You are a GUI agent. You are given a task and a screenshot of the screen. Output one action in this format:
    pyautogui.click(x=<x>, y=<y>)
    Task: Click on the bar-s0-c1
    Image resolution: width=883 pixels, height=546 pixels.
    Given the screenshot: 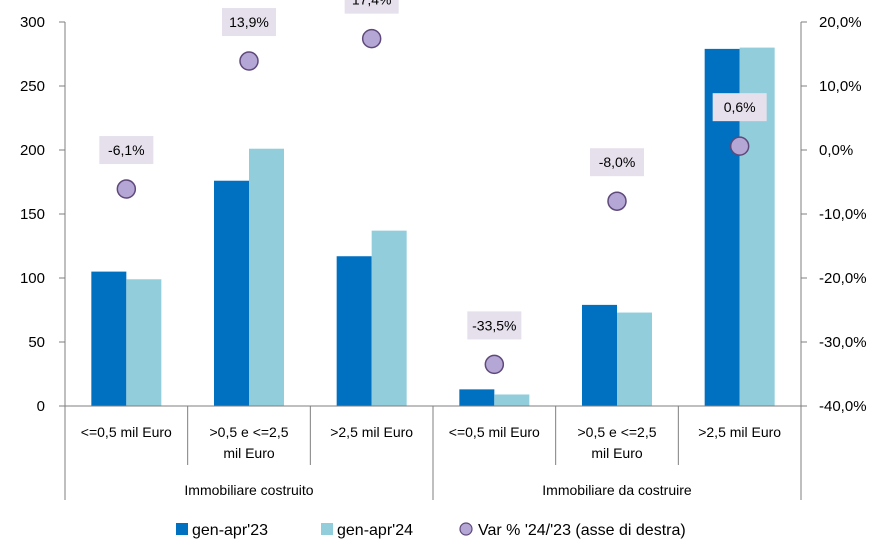 What is the action you would take?
    pyautogui.click(x=231, y=293)
    